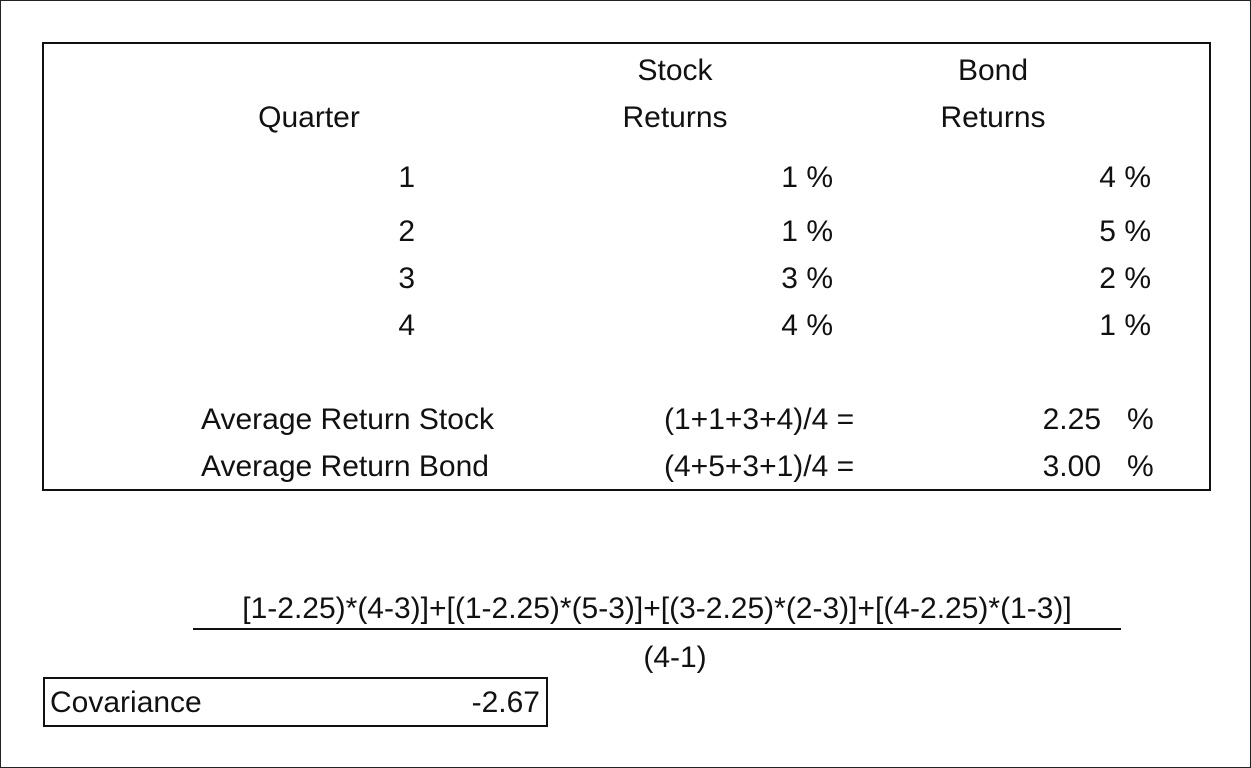  What do you see at coordinates (1140, 419) in the screenshot?
I see `average-stock-unit: %` at bounding box center [1140, 419].